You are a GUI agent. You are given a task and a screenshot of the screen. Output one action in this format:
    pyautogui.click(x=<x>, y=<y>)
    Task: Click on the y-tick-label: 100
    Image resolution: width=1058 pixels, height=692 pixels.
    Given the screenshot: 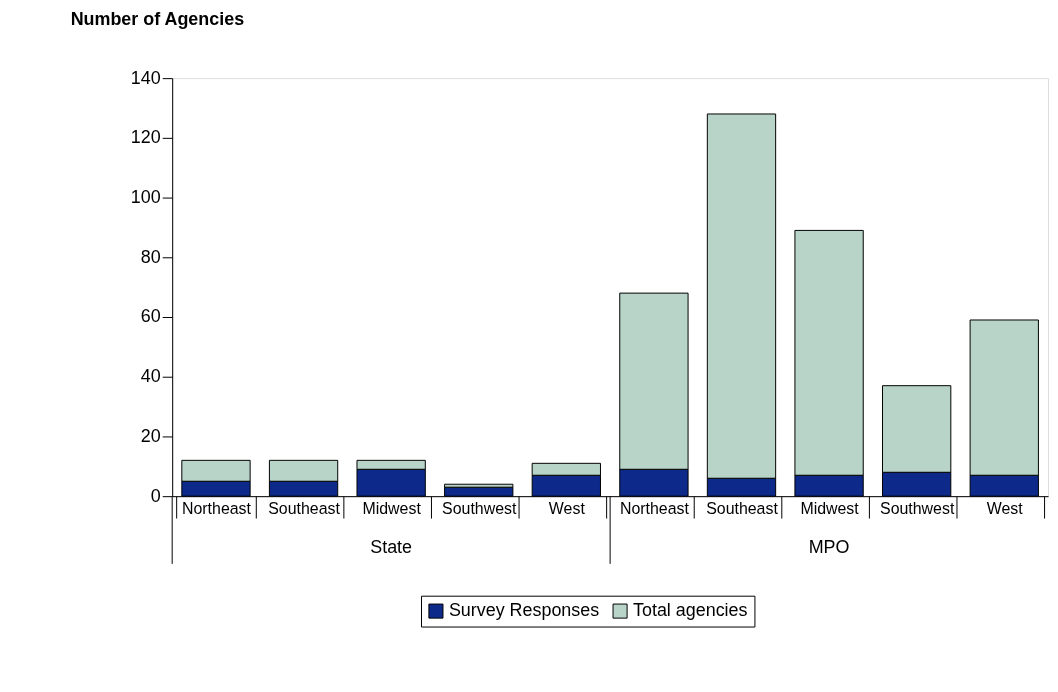 What is the action you would take?
    pyautogui.click(x=145, y=197)
    